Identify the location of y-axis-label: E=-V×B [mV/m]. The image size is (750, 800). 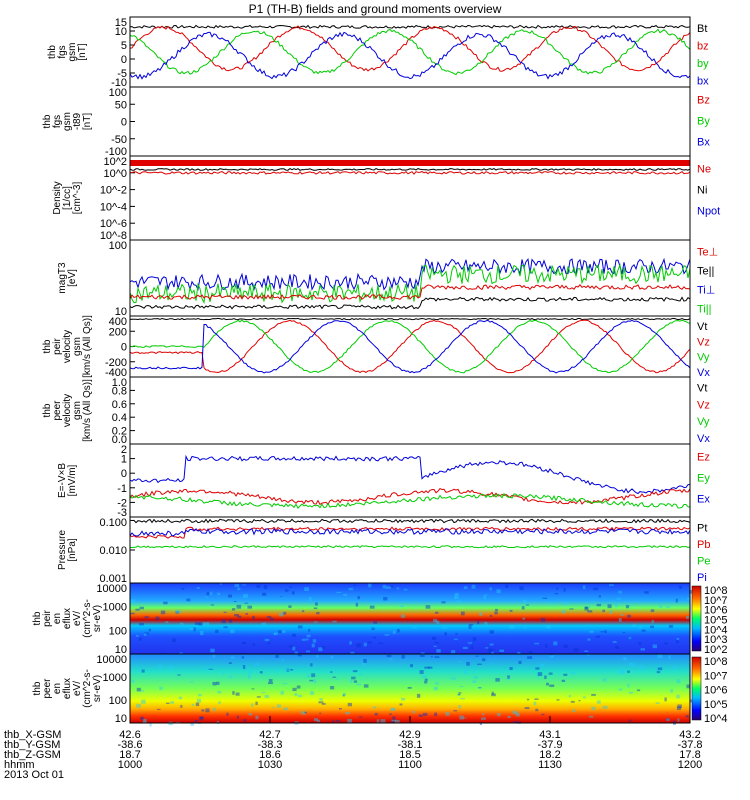
(67, 480).